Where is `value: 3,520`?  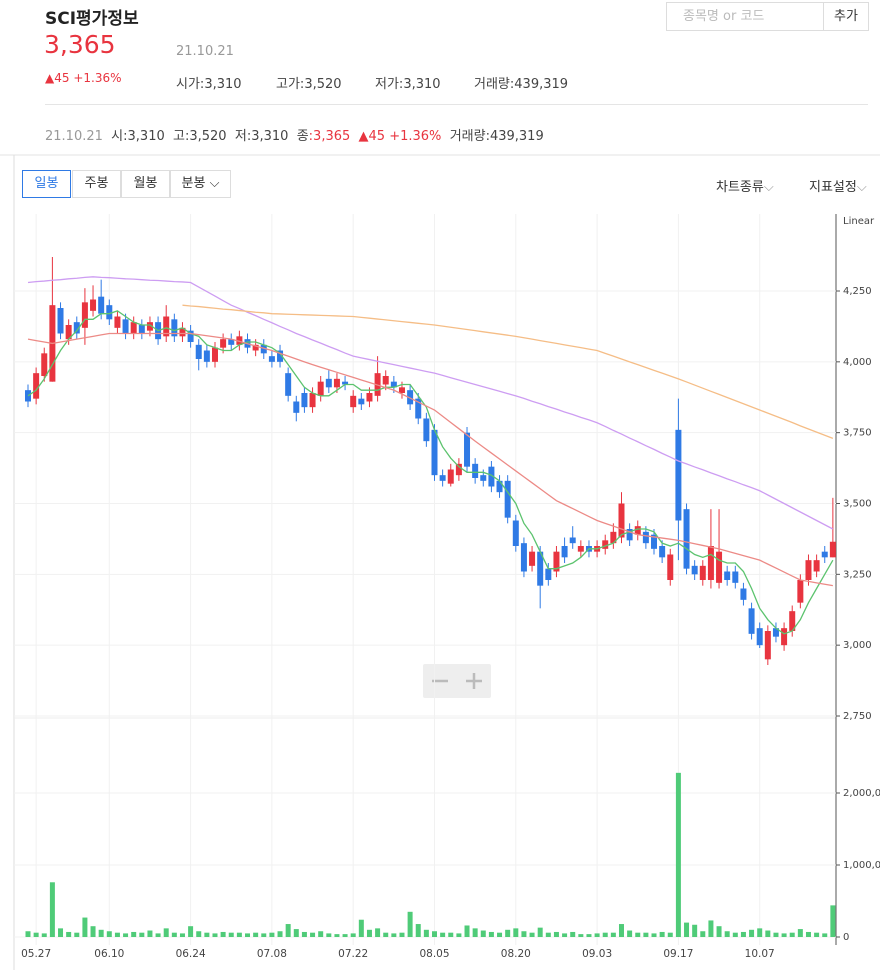 value: 3,520 is located at coordinates (206, 136).